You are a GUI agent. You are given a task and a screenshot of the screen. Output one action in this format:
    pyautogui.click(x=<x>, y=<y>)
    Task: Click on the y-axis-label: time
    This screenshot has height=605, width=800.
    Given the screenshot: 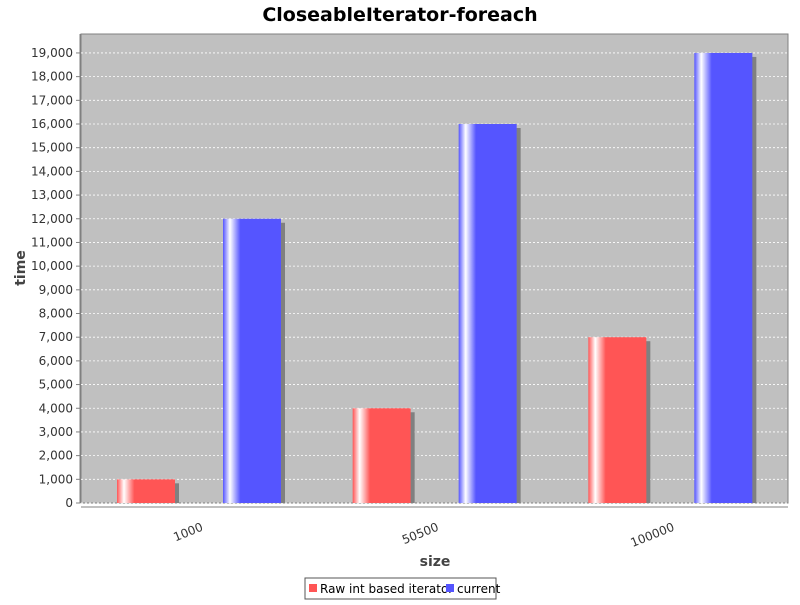 What is the action you would take?
    pyautogui.click(x=21, y=268)
    